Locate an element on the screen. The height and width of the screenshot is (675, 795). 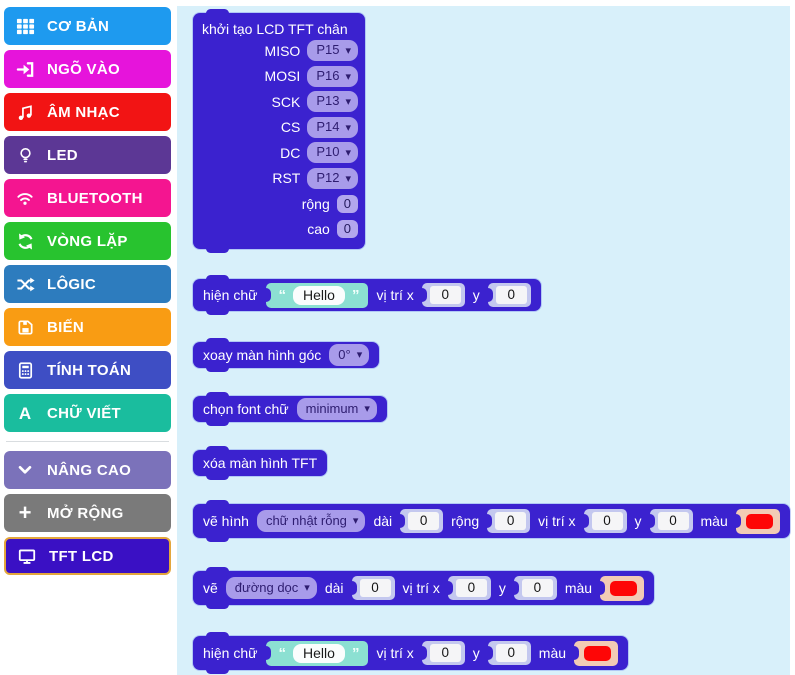
sidebar-item-bien: BIẾN is located at coordinates (87, 327).